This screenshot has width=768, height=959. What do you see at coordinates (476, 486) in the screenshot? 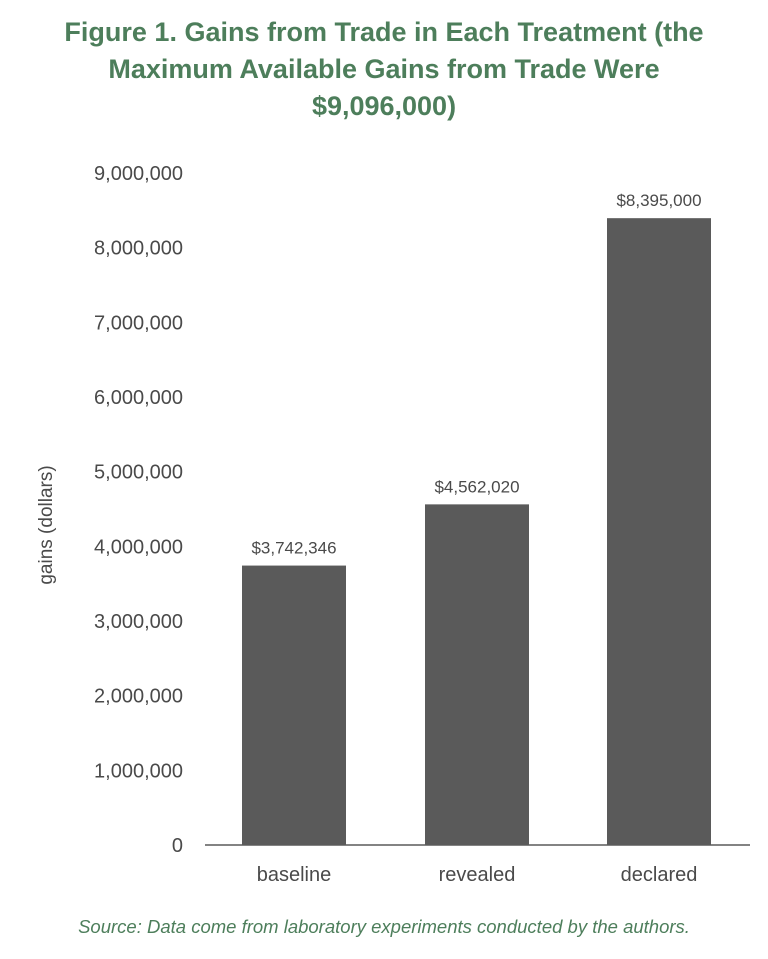
I see `data-label: $4,562,020` at bounding box center [476, 486].